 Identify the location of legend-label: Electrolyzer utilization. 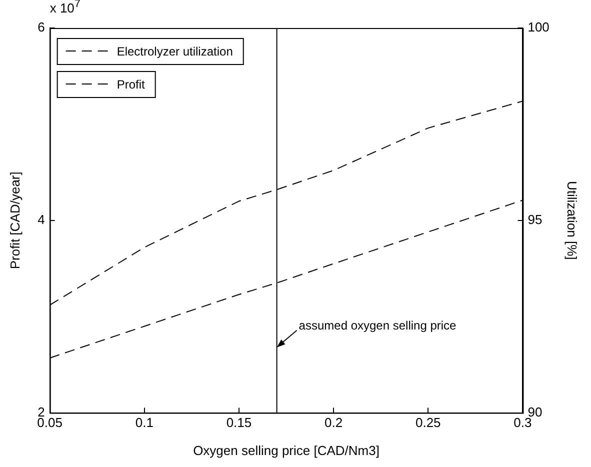
(174, 51).